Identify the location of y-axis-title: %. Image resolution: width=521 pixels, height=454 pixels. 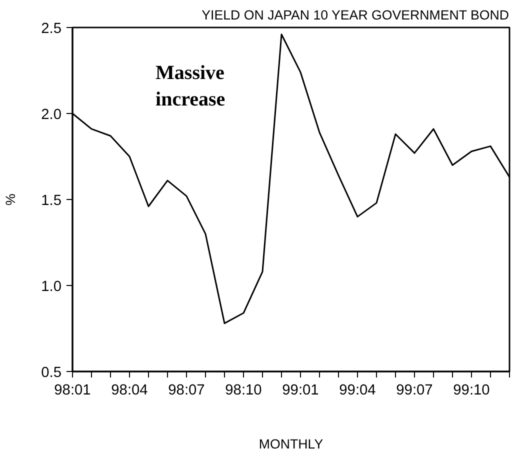
(10, 199).